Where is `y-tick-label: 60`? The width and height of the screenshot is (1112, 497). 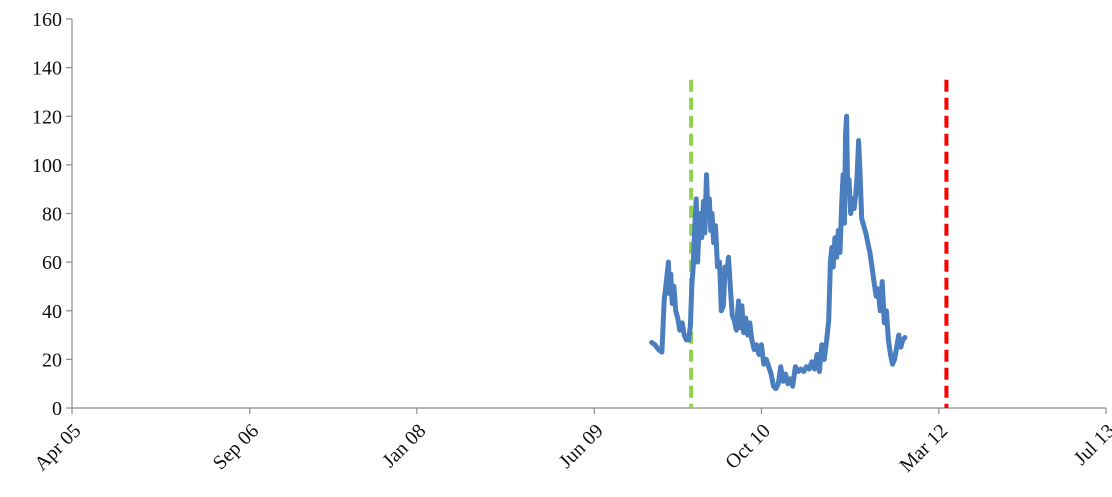 y-tick-label: 60 is located at coordinates (52, 263).